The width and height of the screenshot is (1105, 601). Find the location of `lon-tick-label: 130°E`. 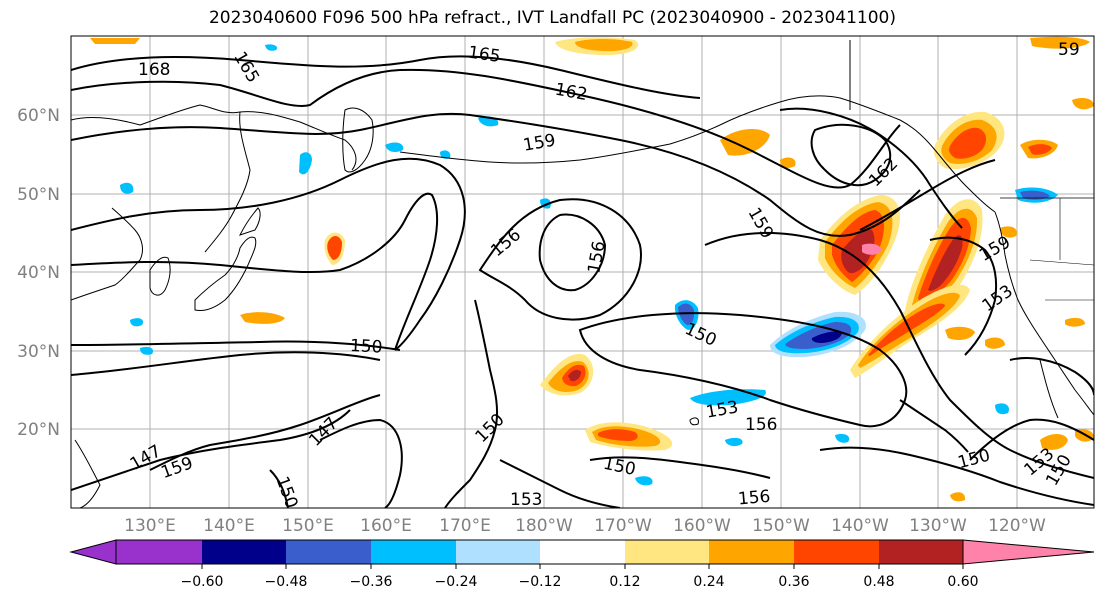

lon-tick-label: 130°E is located at coordinates (150, 526).